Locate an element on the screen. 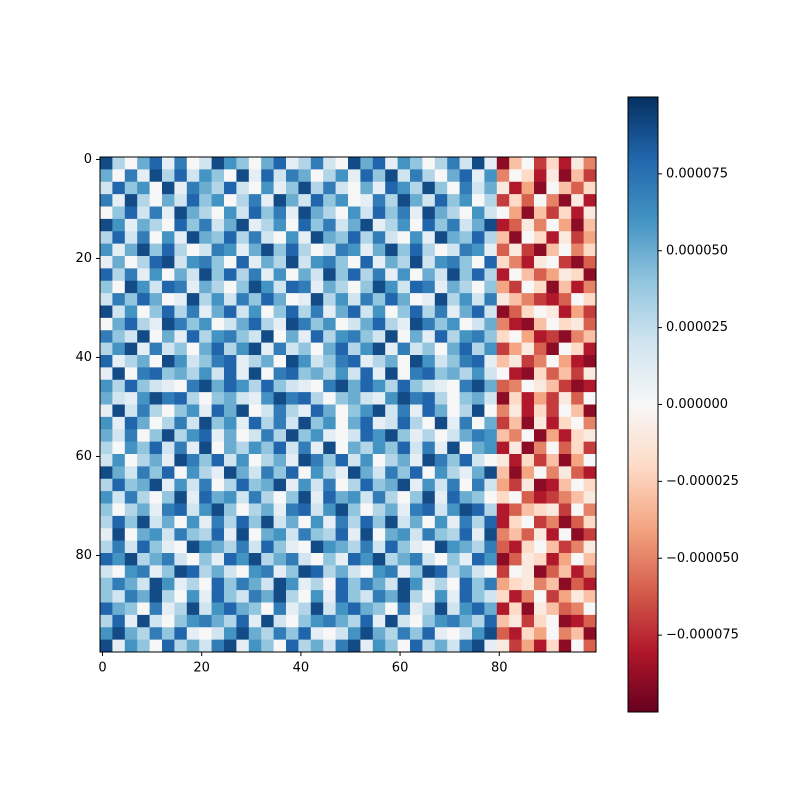 This screenshot has height=804, width=800. colorbar-tick-label: 0.000000 is located at coordinates (697, 404).